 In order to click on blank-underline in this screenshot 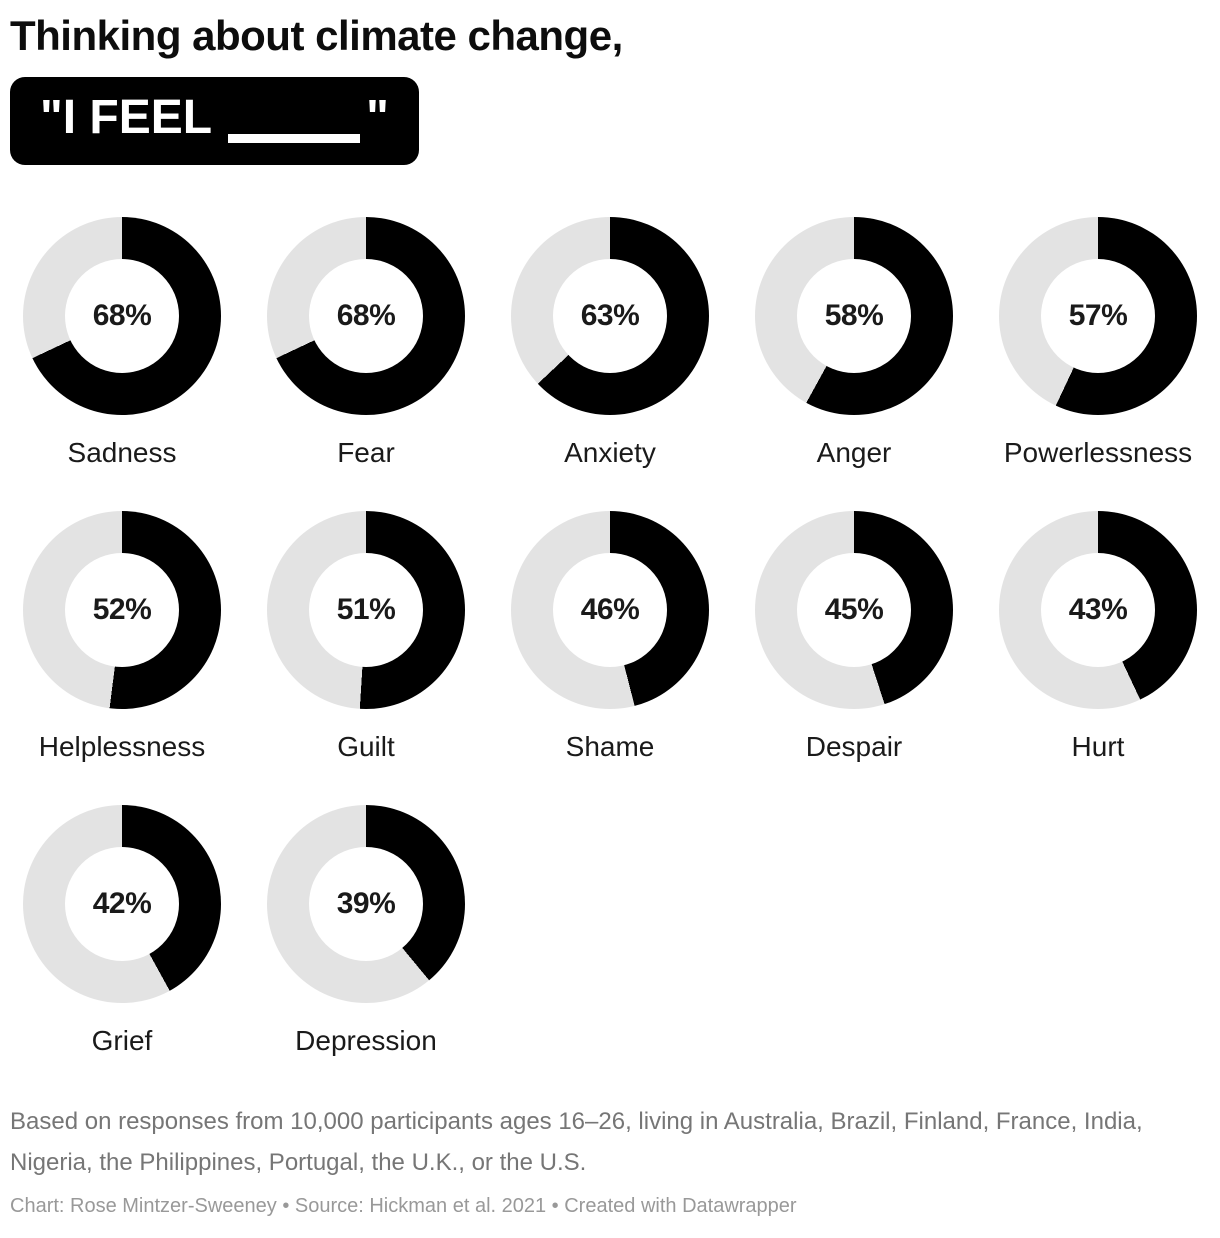, I will do `click(294, 139)`.